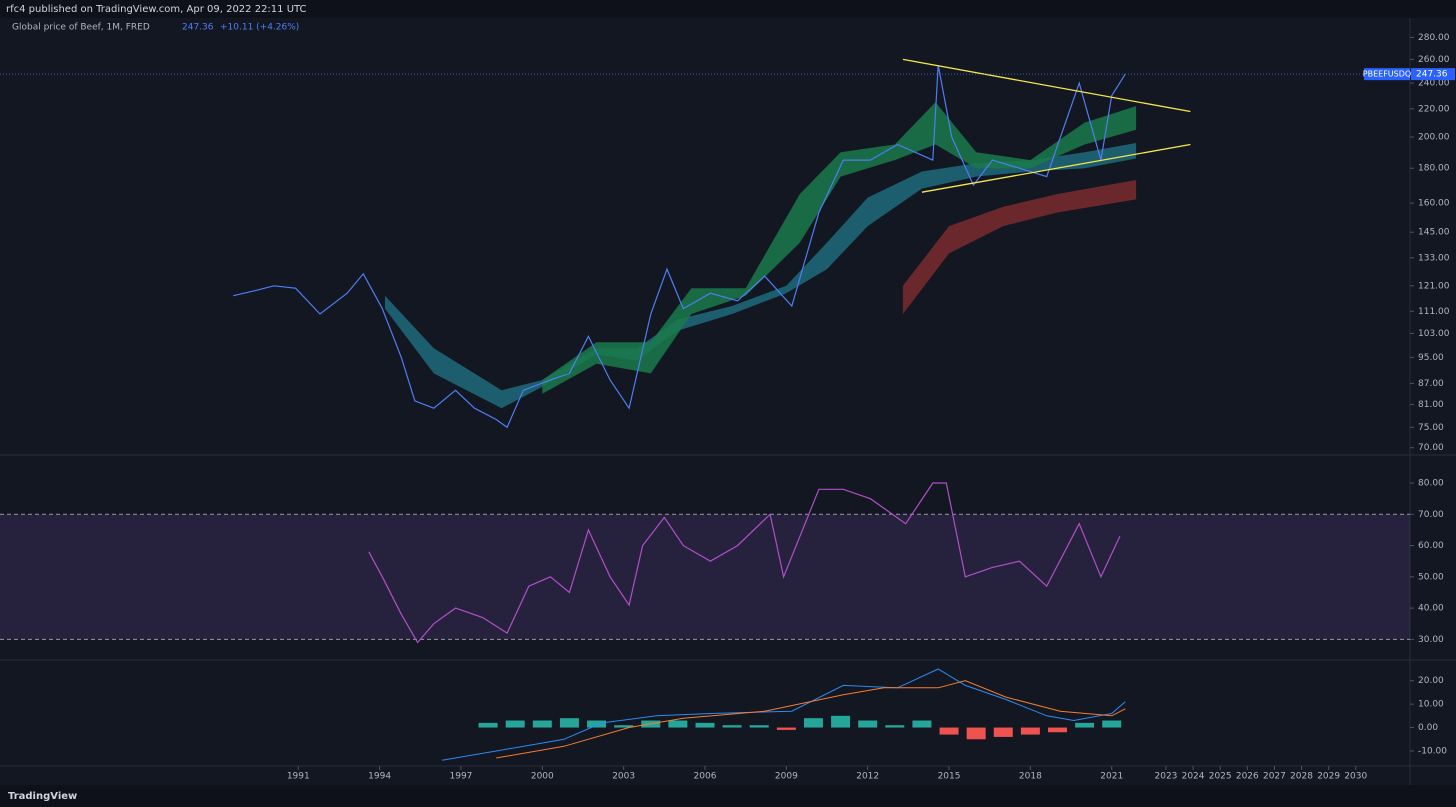 Image resolution: width=1456 pixels, height=807 pixels. Describe the element at coordinates (1434, 312) in the screenshot. I see `y-tick-label: 111.00` at that location.